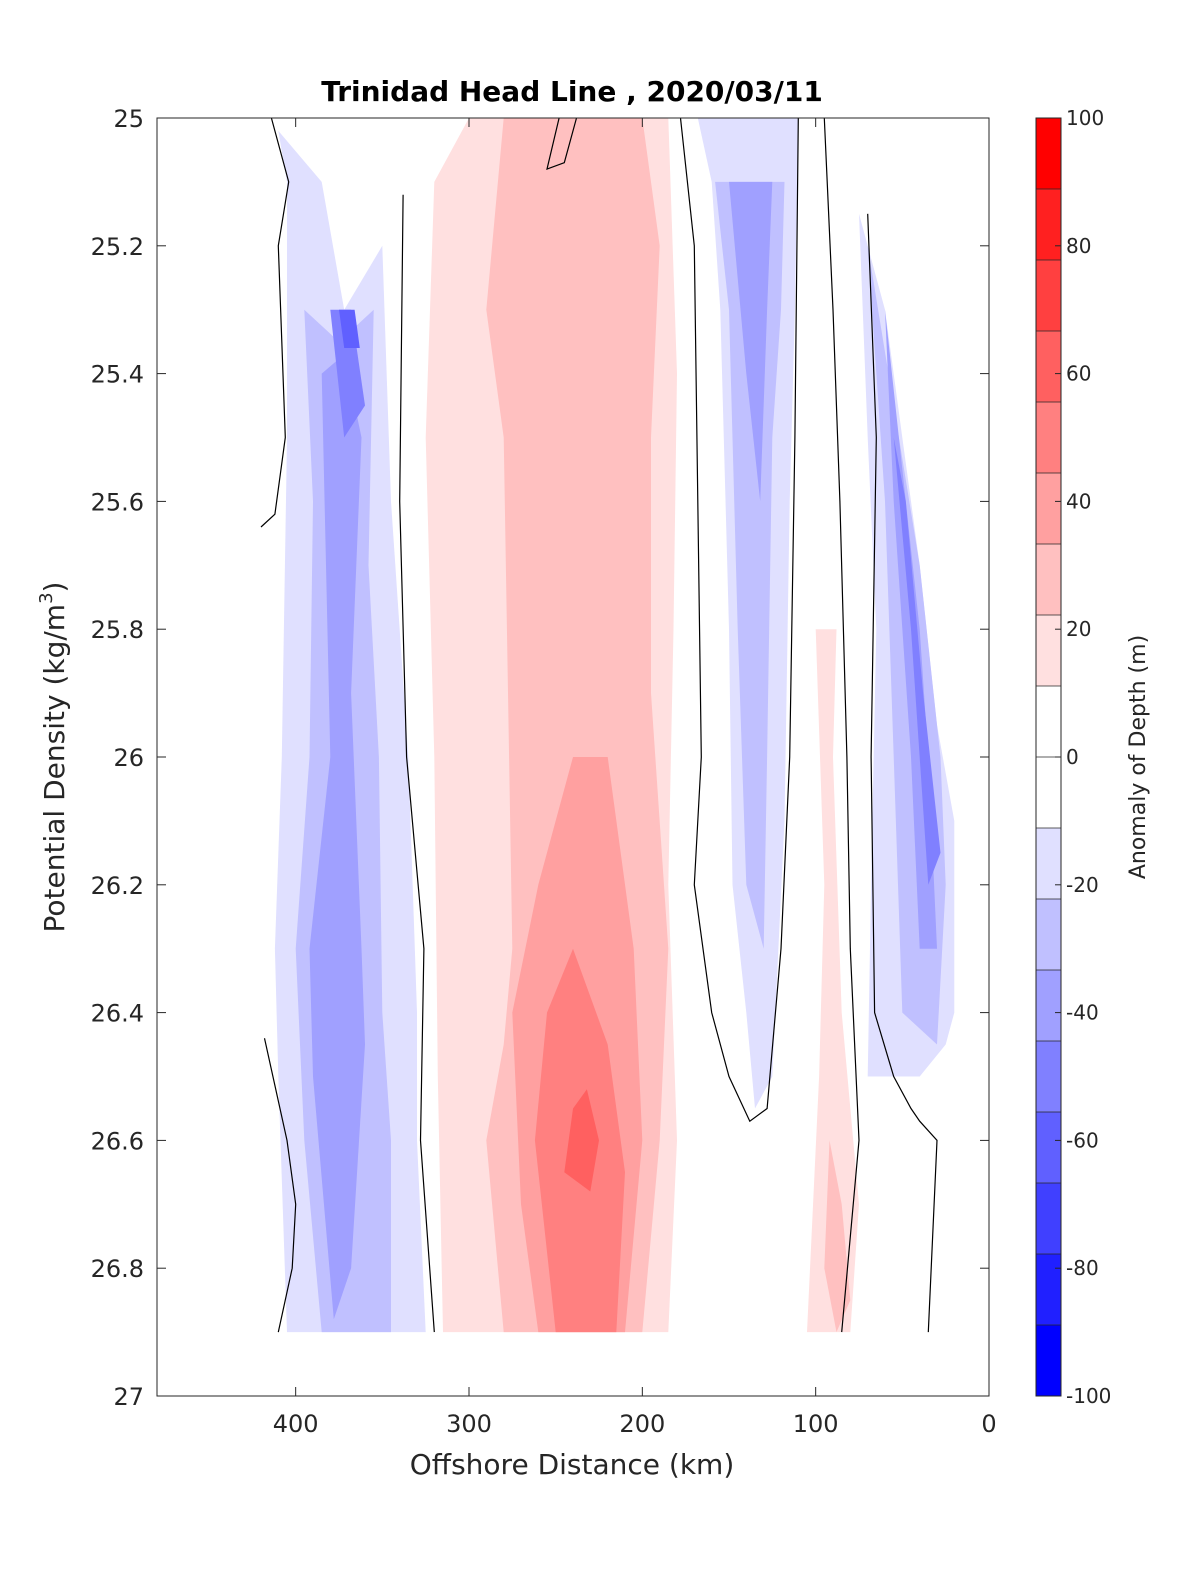 The width and height of the screenshot is (1200, 1575). Describe the element at coordinates (1082, 1013) in the screenshot. I see `colorbar-tick-label: -40` at that location.